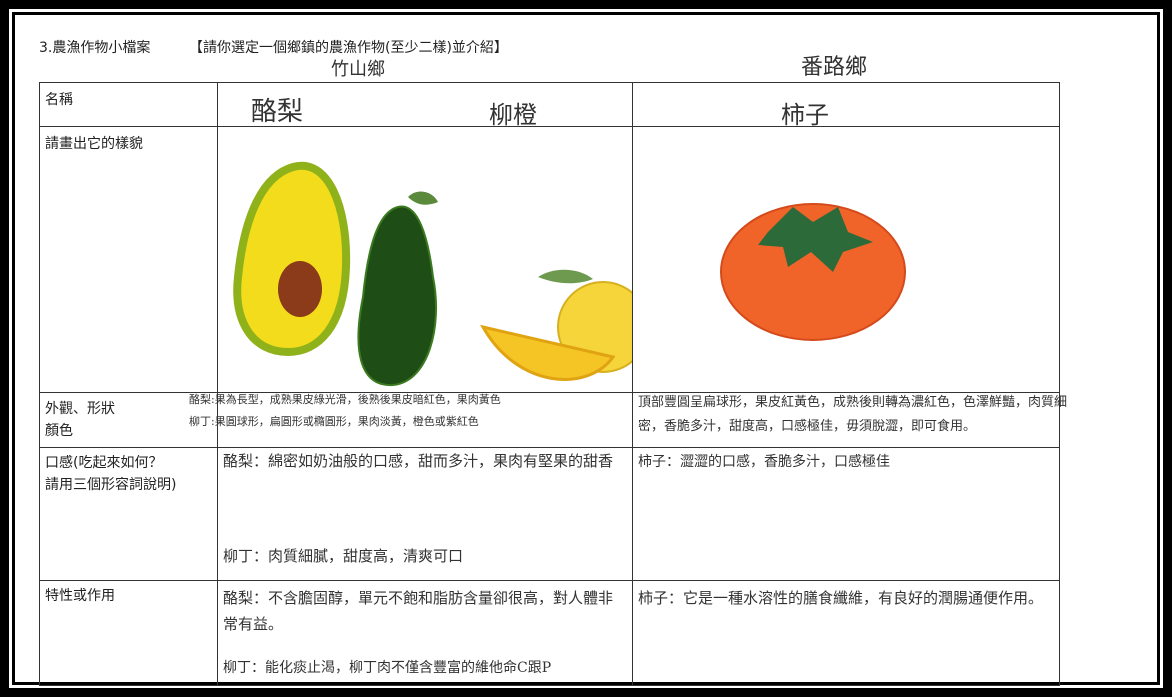  Describe the element at coordinates (59, 100) in the screenshot. I see `row-label: 名稱` at that location.